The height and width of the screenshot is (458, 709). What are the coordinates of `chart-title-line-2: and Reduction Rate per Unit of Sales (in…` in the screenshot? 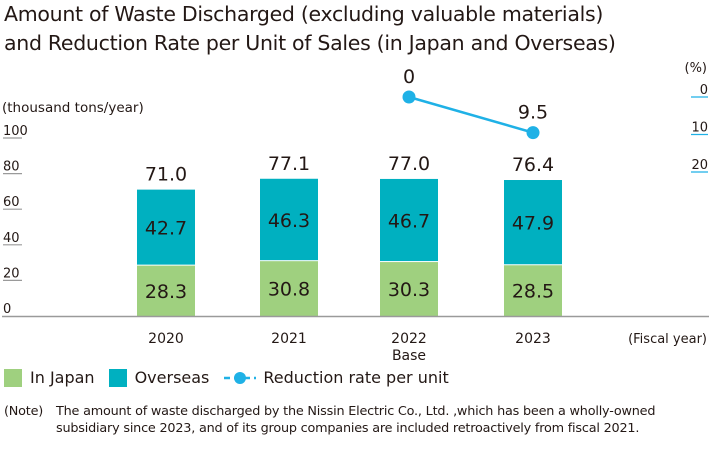 It's located at (310, 43).